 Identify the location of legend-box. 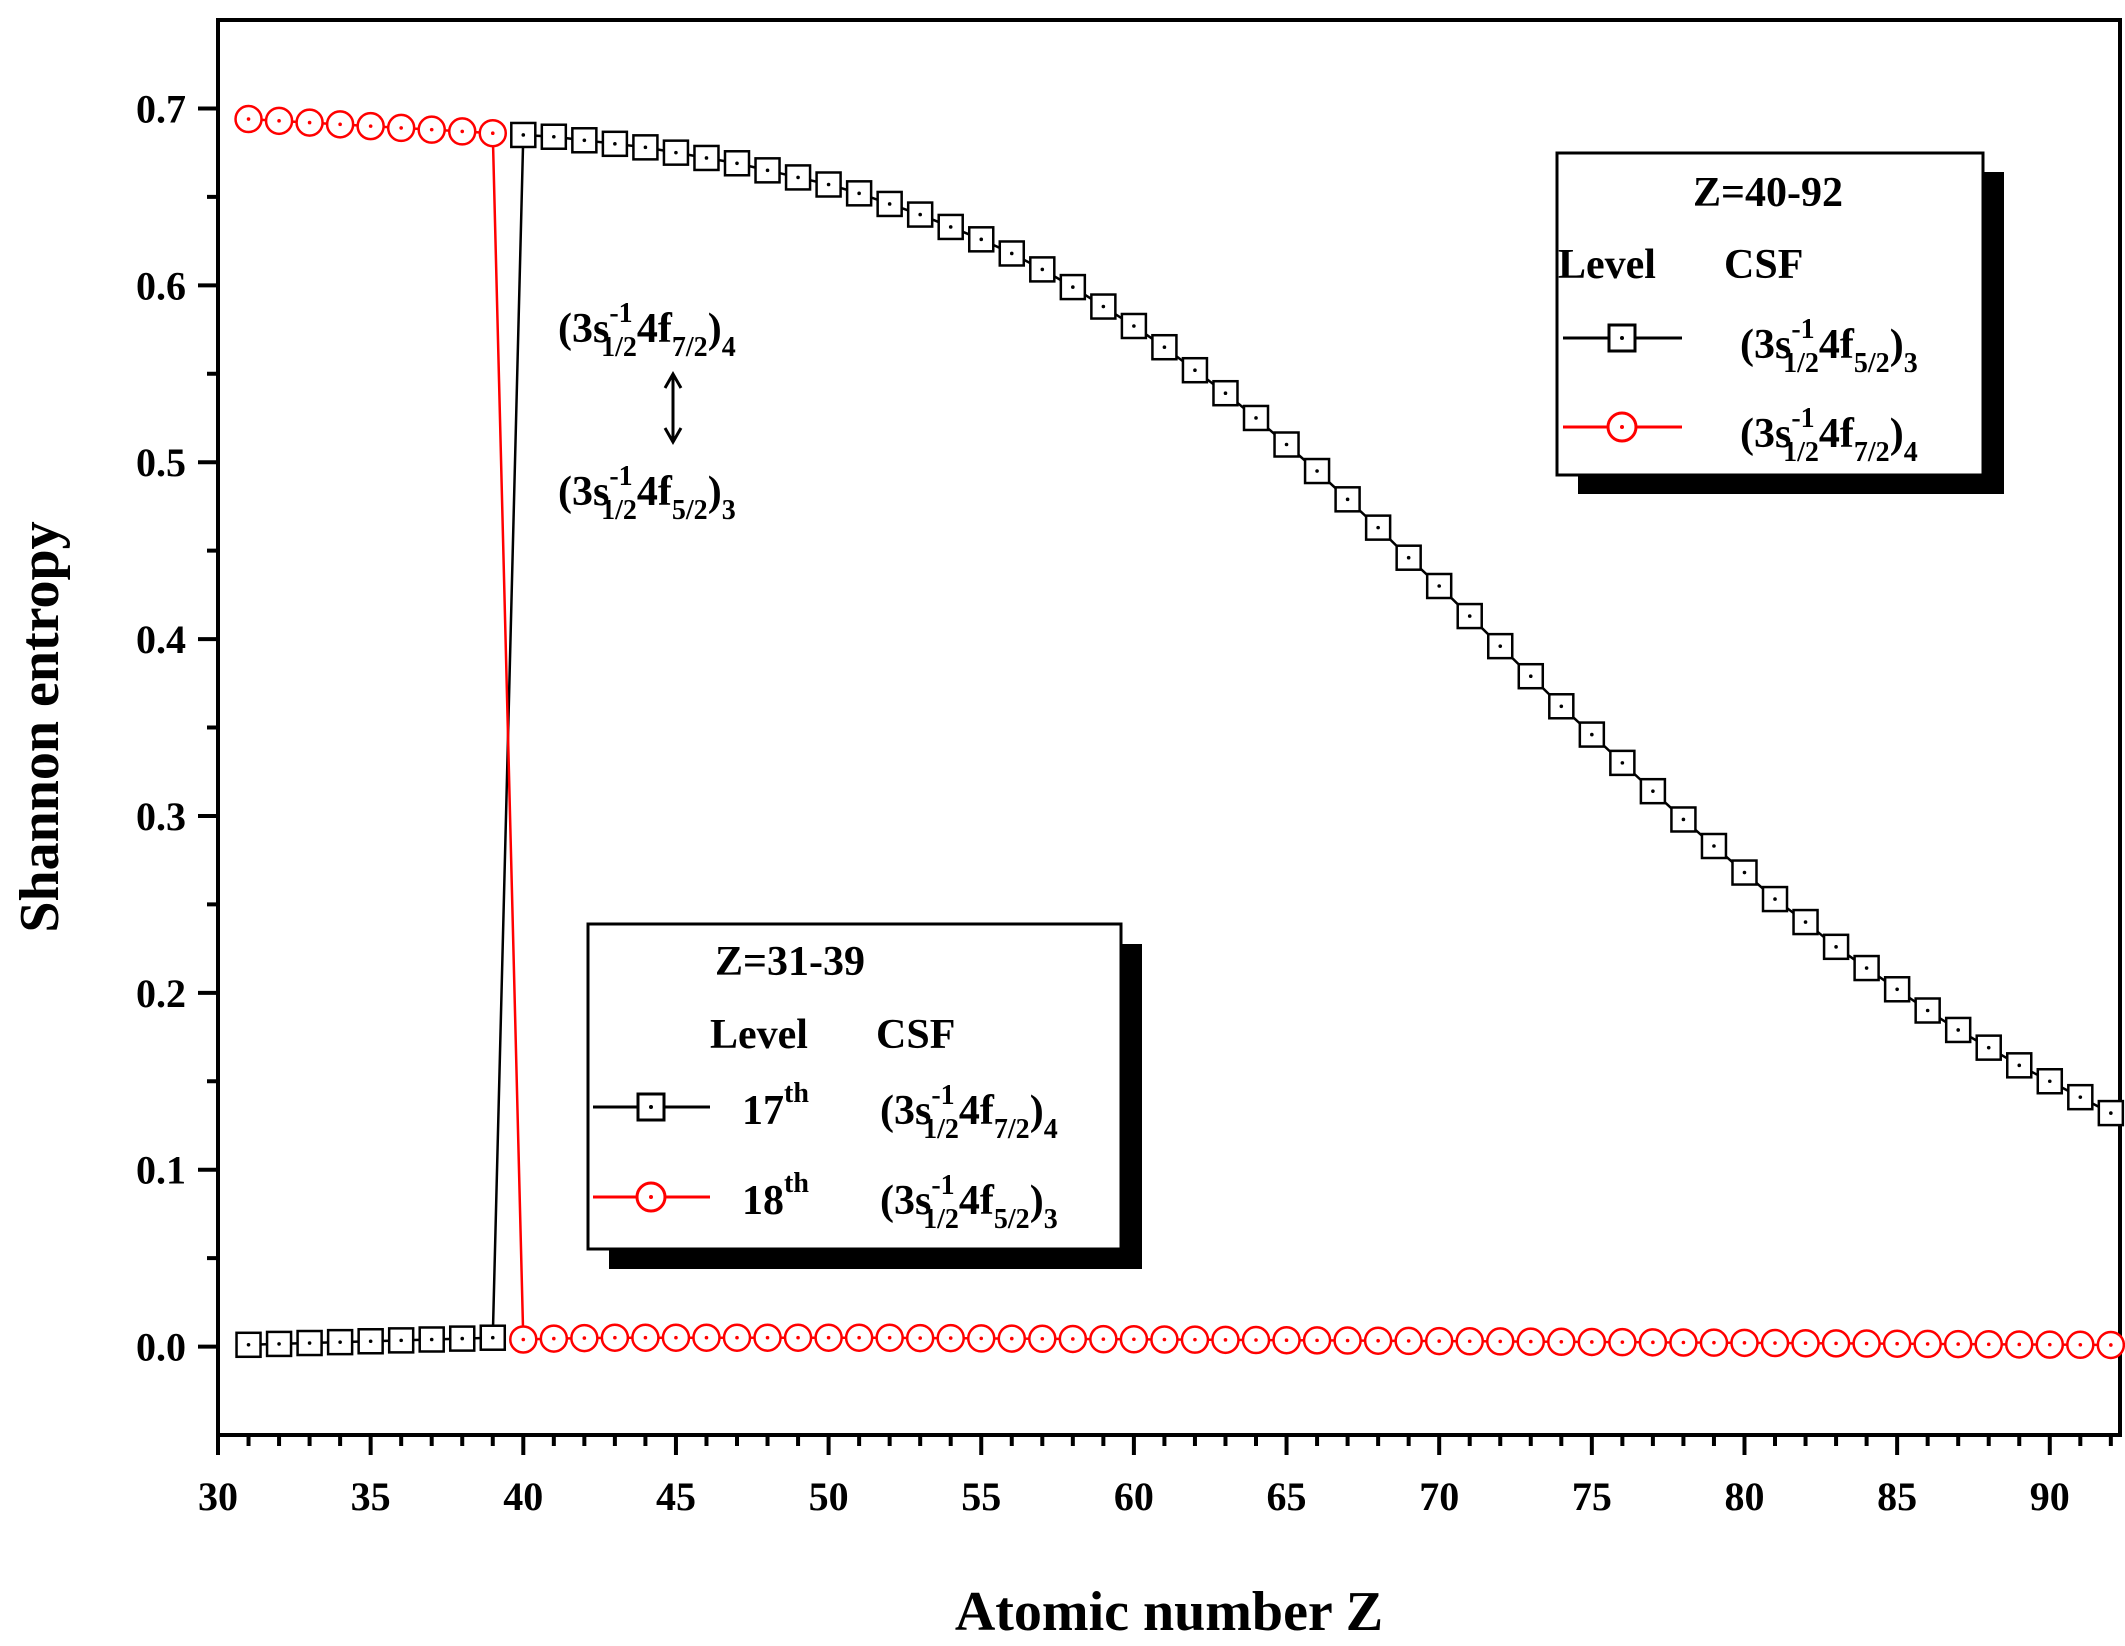
(854, 1086).